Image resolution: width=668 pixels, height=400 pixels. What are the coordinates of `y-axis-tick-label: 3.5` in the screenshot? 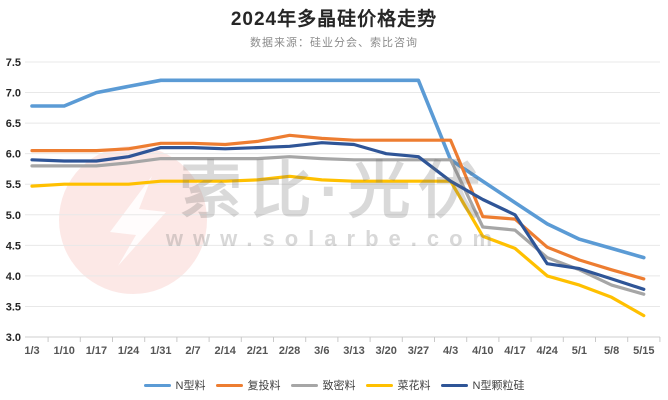 It's located at (13, 307).